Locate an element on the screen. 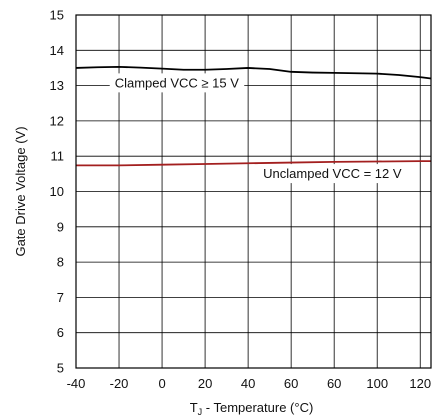 The width and height of the screenshot is (434, 419). annotation-unclamped: Unclamped VCC = 12 V is located at coordinates (332, 174).